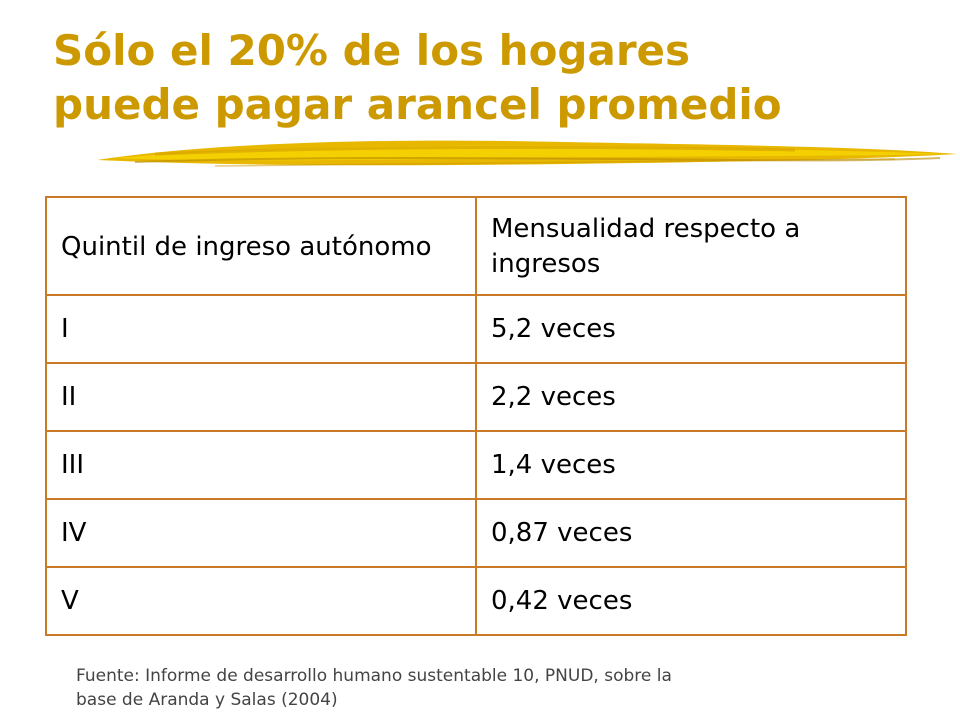 The image size is (960, 720). I want to click on slide-title-line-1: Sólo el 20% de los hogares, so click(372, 50).